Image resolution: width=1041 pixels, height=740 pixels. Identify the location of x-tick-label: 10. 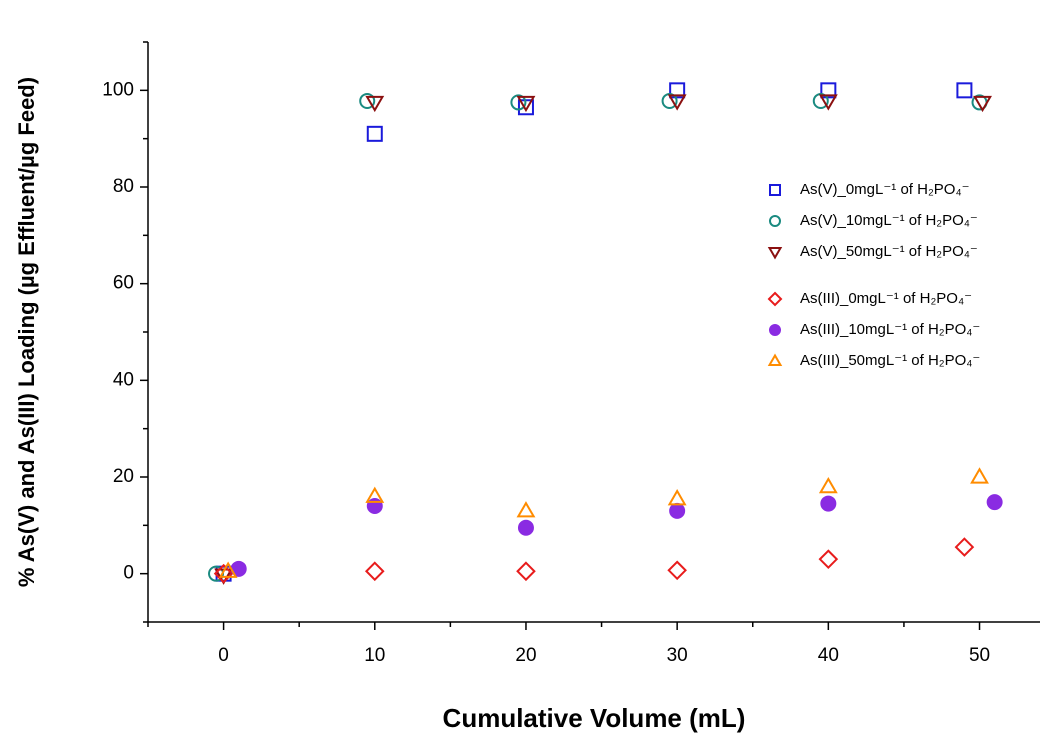
(374, 655).